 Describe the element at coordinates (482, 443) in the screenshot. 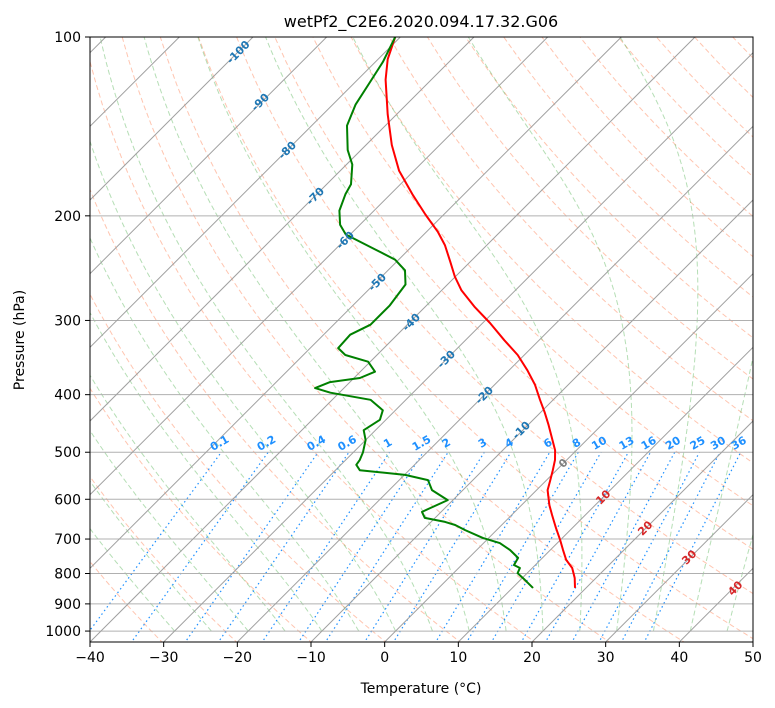

I see `mixing-ratio-label: 3` at that location.